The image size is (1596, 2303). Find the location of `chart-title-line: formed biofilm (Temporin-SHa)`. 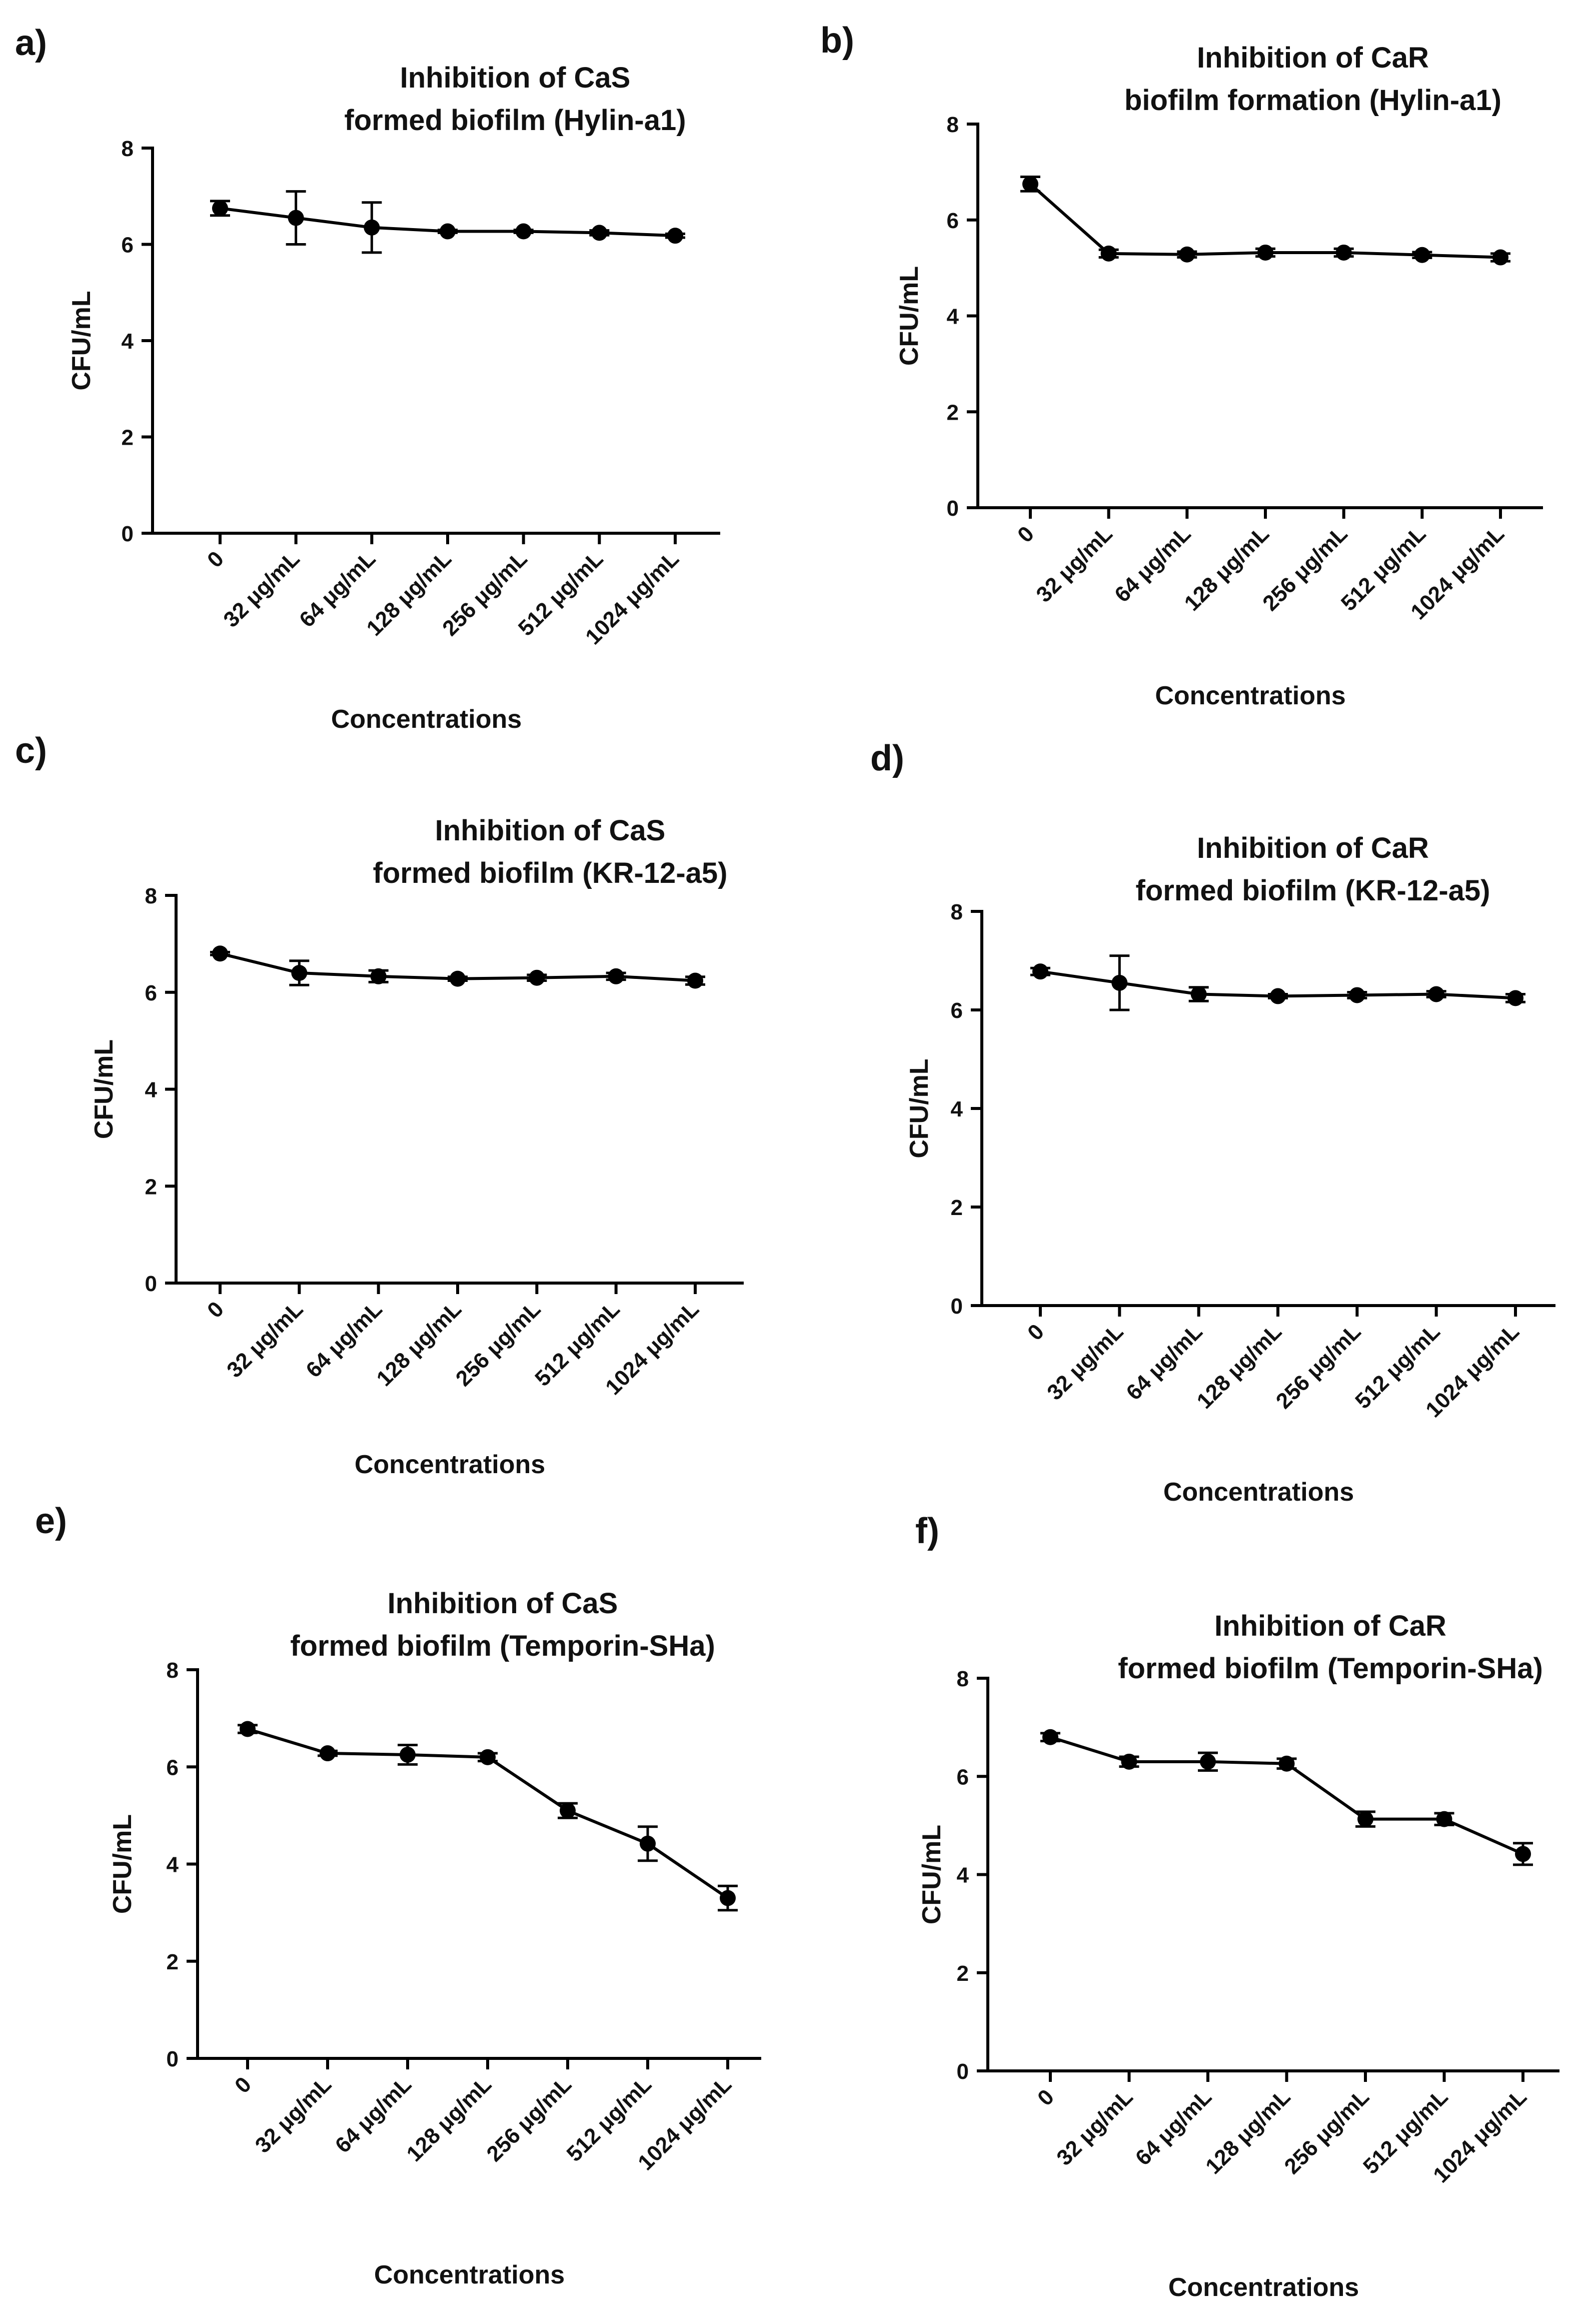

chart-title-line: formed biofilm (Temporin-SHa) is located at coordinates (1330, 1668).